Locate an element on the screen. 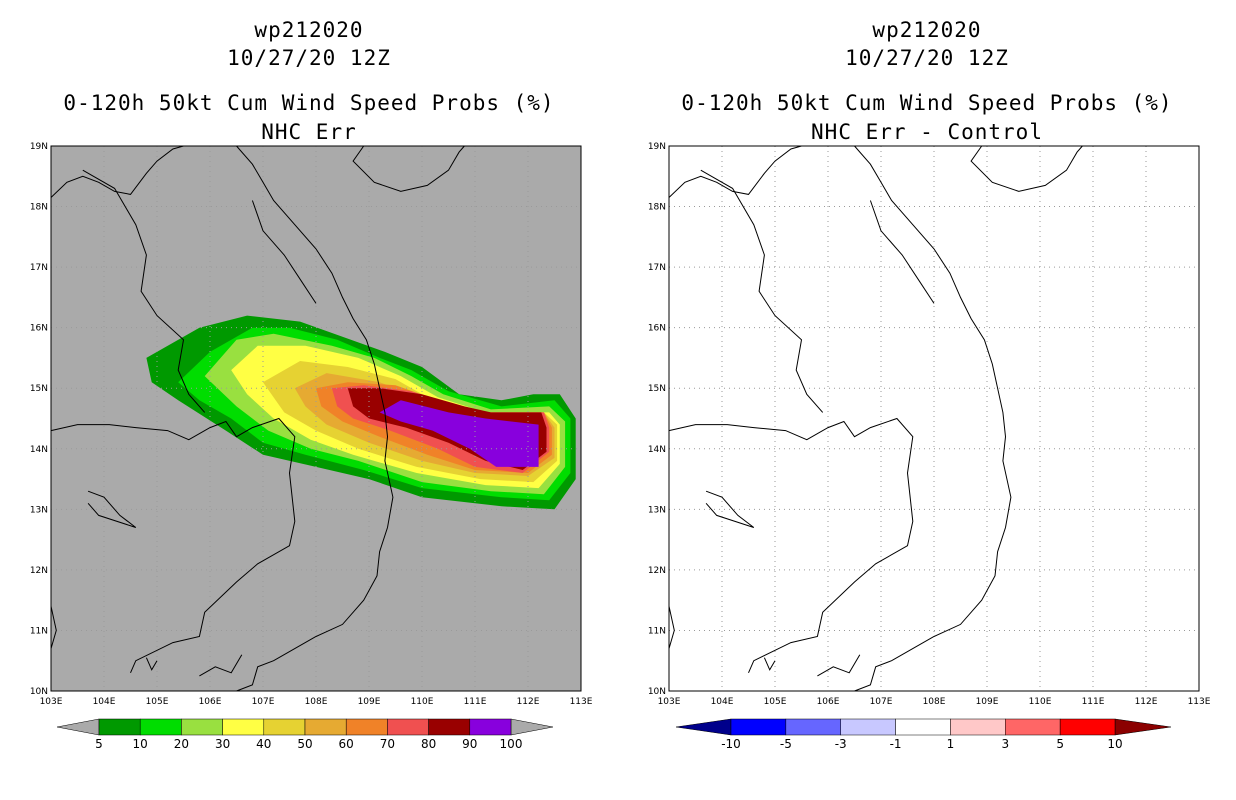  subtitle: NHC Err is located at coordinates (309, 132).